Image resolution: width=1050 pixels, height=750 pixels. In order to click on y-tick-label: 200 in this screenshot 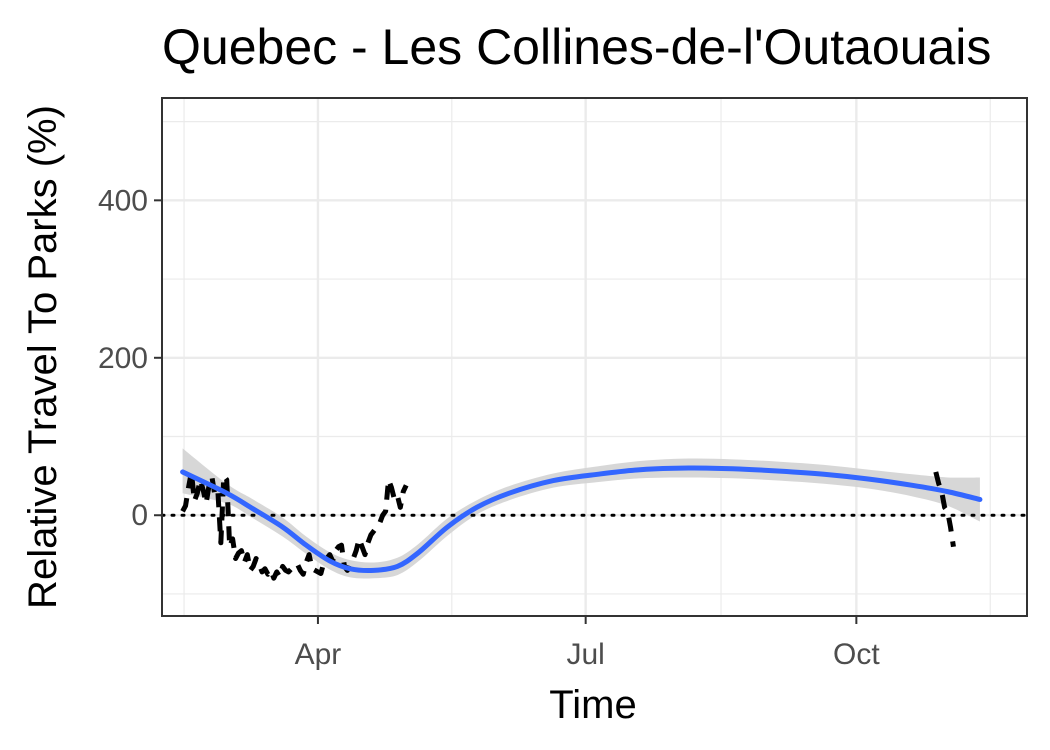, I will do `click(123, 358)`.